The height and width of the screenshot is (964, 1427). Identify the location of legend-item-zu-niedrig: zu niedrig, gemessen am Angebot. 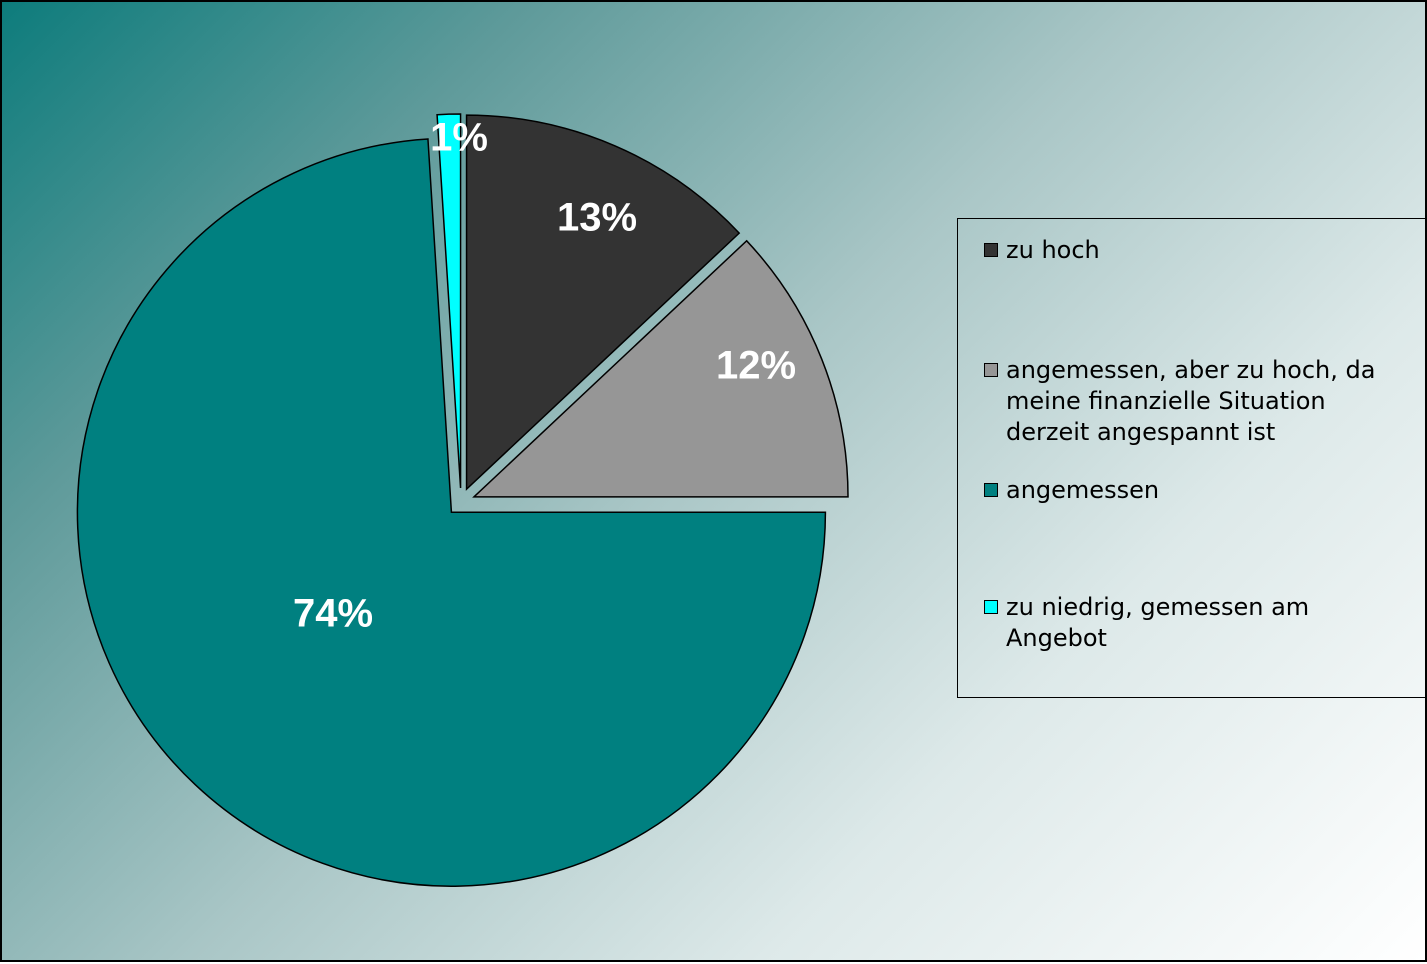
(1205, 623).